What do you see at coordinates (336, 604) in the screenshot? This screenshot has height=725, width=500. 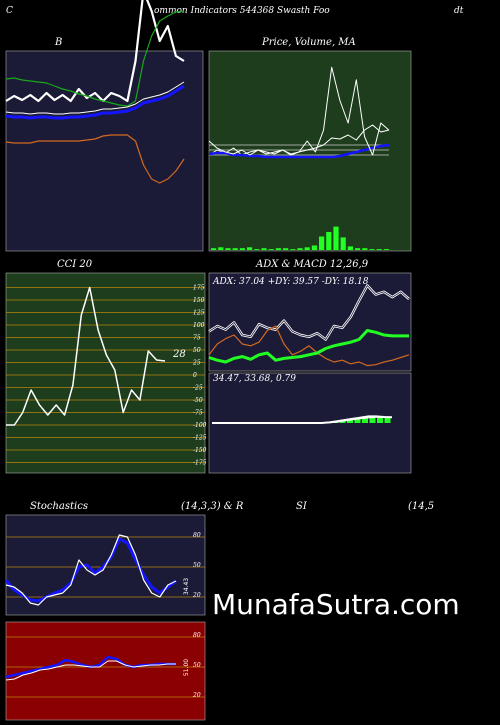 I see `munafasutra-watermark: MunafaSutra.com` at bounding box center [336, 604].